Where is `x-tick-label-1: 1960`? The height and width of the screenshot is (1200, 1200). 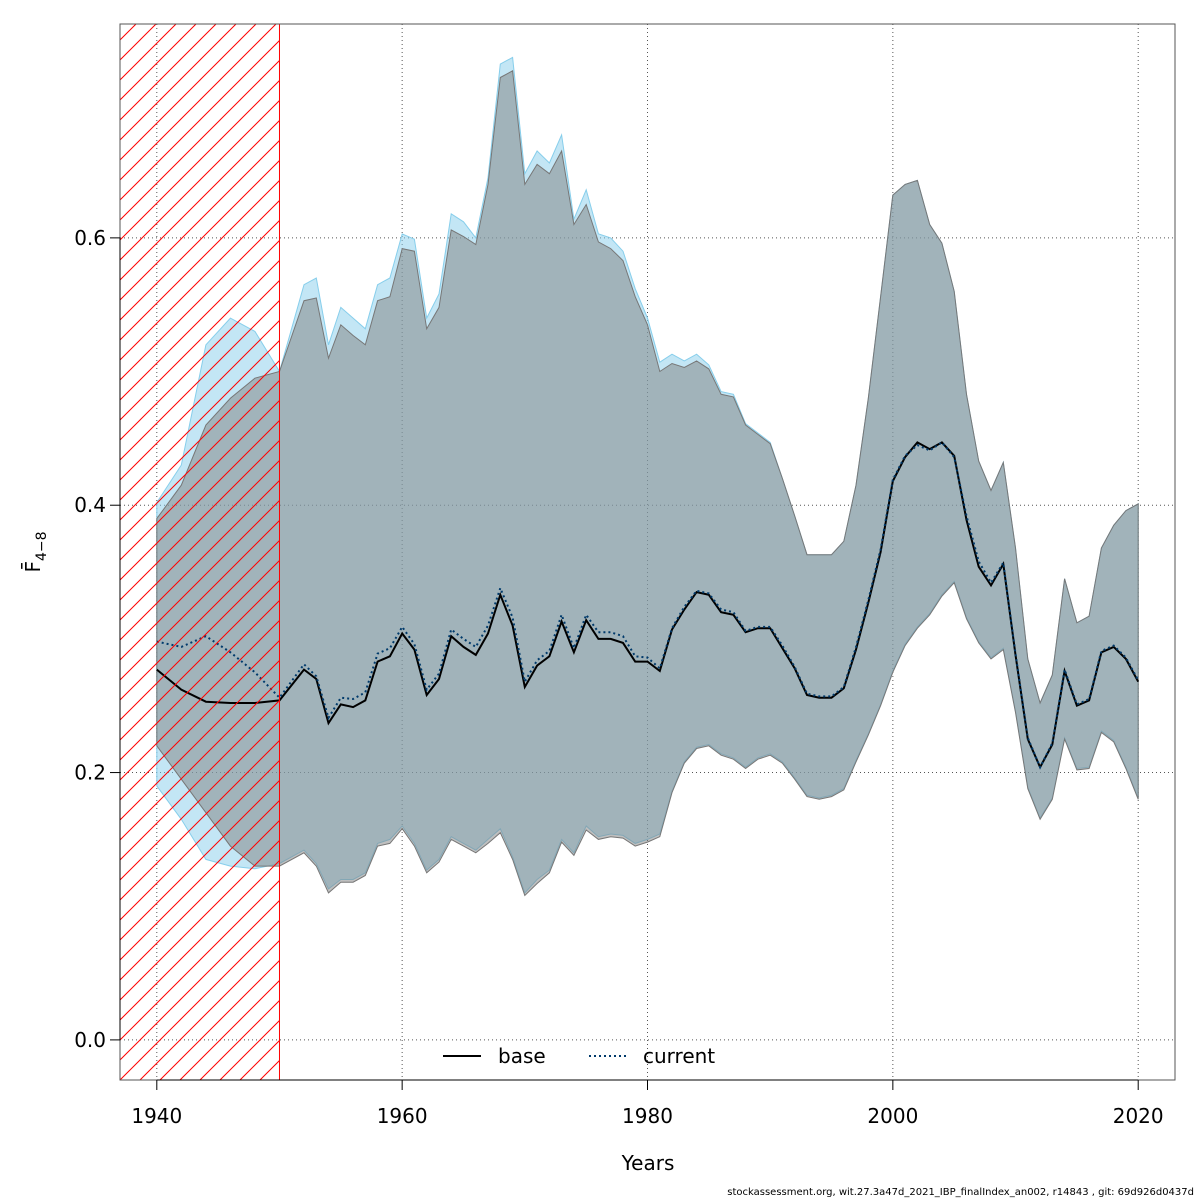
x-tick-label-1: 1960 is located at coordinates (402, 1116).